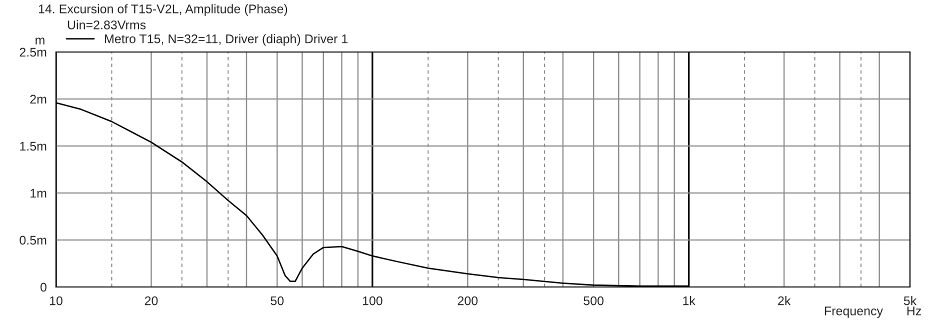  I want to click on y-tick-label: 1m, so click(38, 193).